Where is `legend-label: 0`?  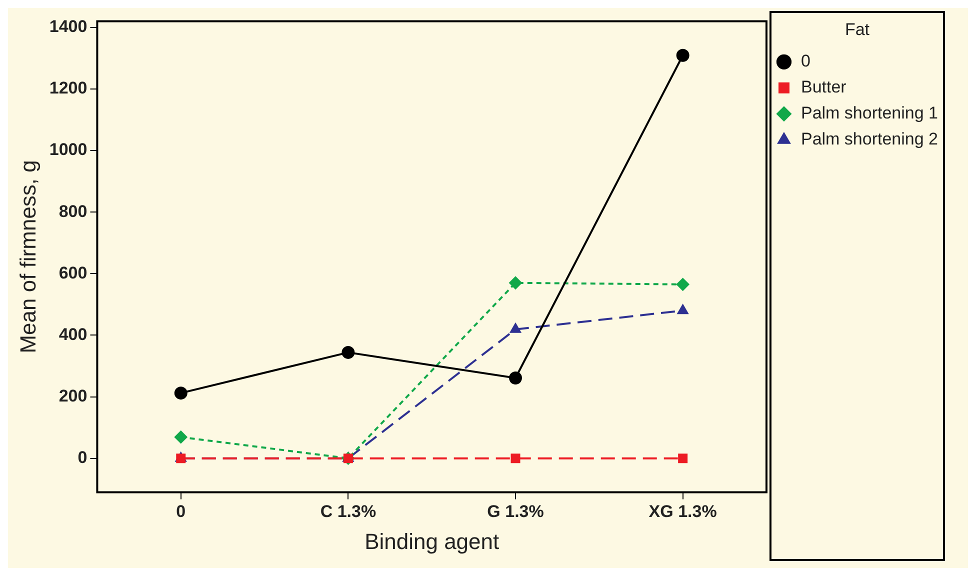 legend-label: 0 is located at coordinates (805, 61).